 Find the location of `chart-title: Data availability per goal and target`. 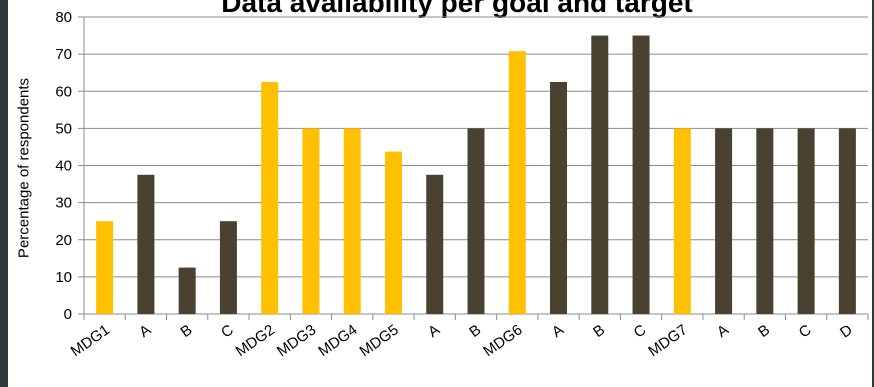

chart-title: Data availability per goal and target is located at coordinates (457, 9).